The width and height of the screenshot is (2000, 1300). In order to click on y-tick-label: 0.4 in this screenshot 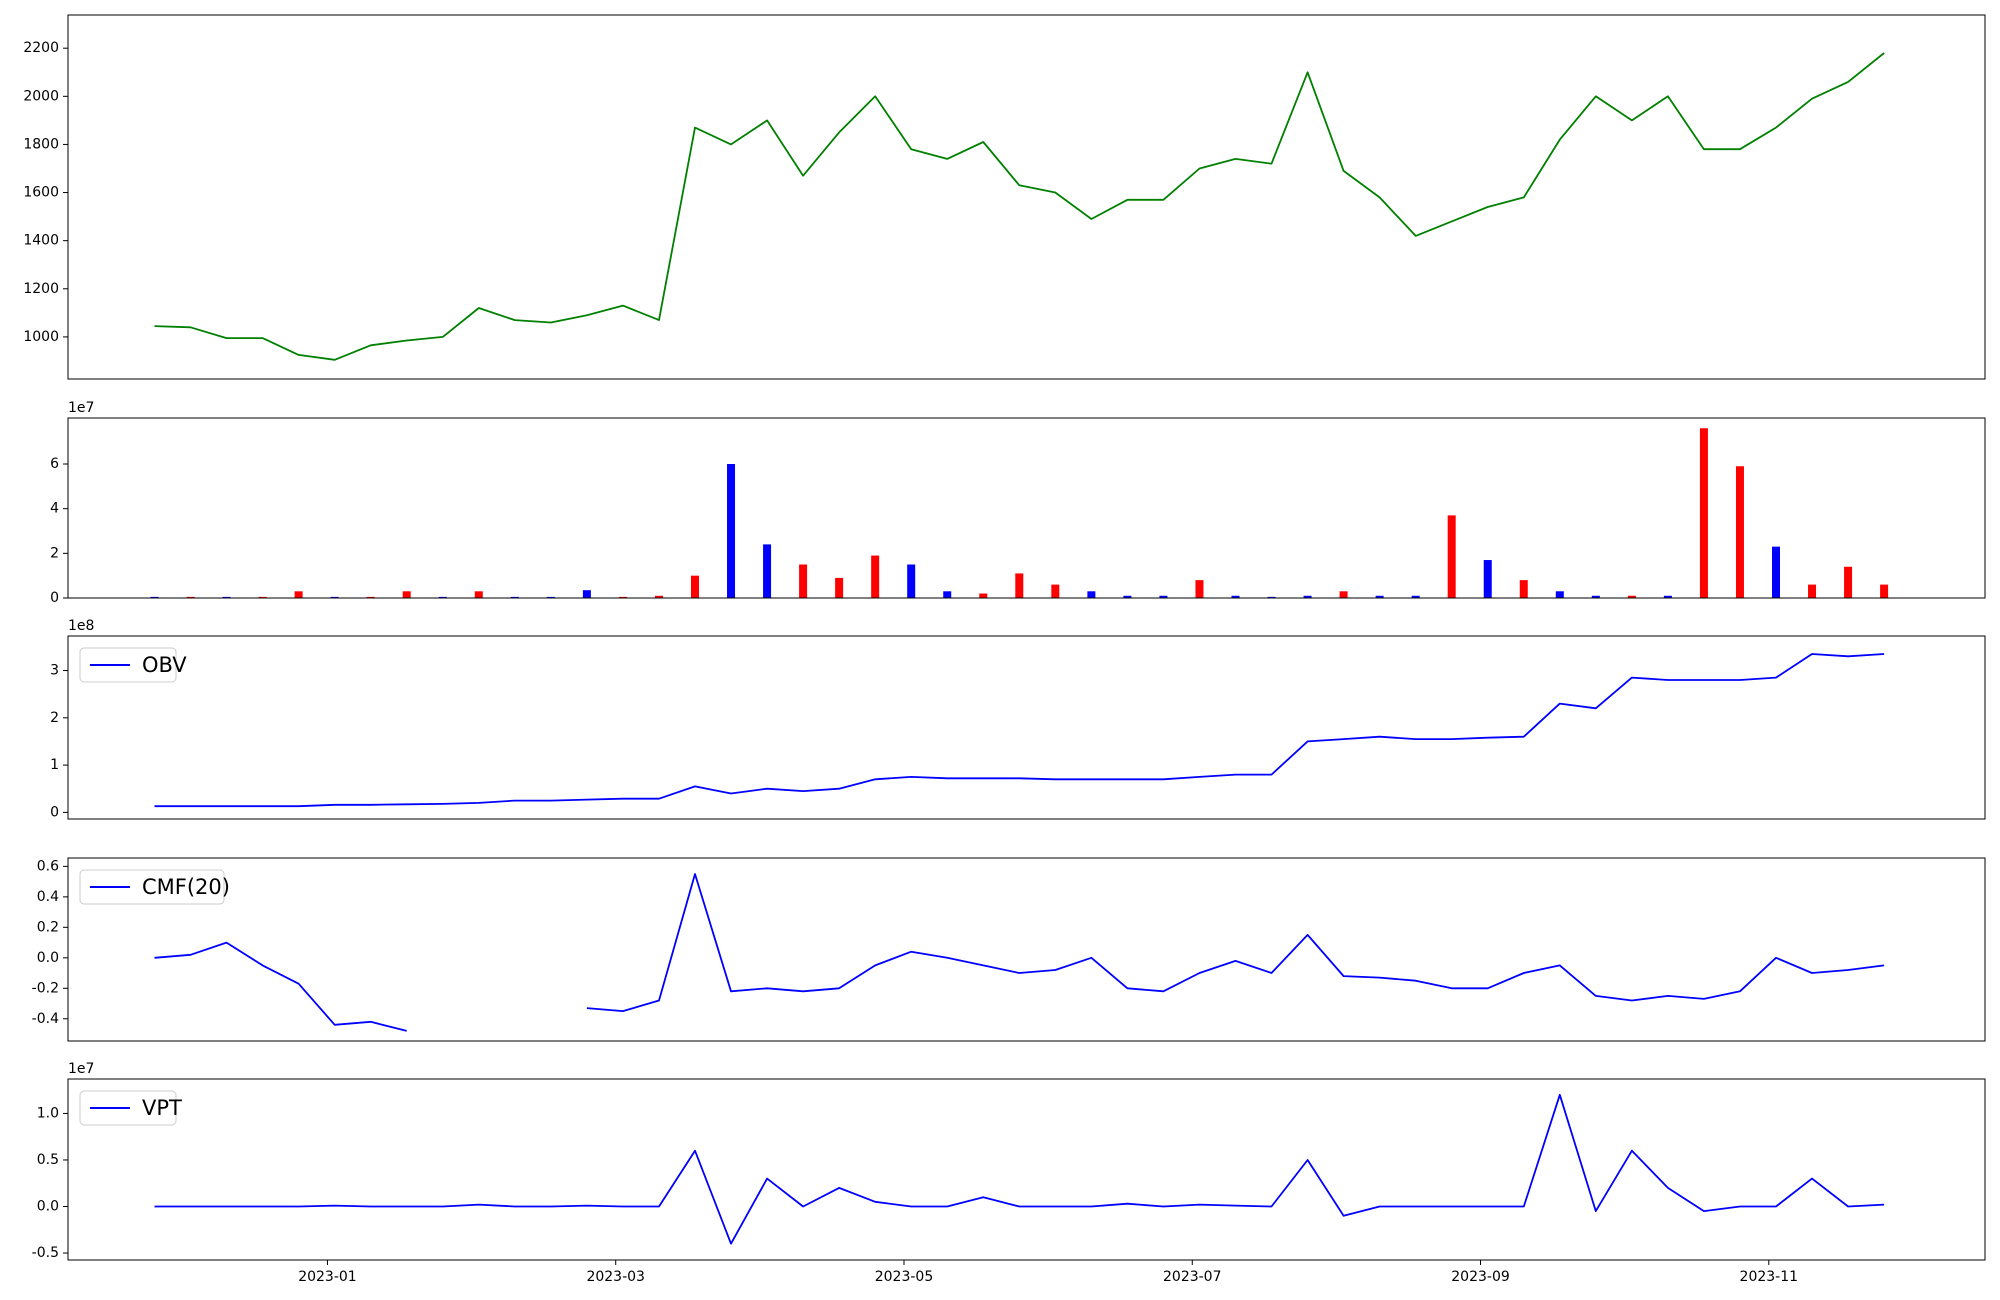, I will do `click(48, 897)`.